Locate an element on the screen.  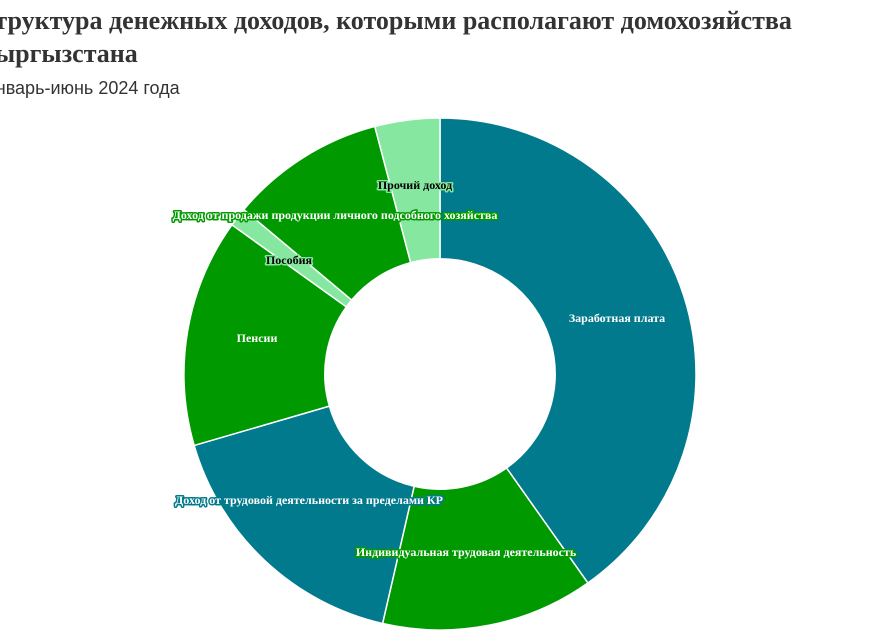
slice-label-1: Индивидуальная трудовая деятельность is located at coordinates (466, 552).